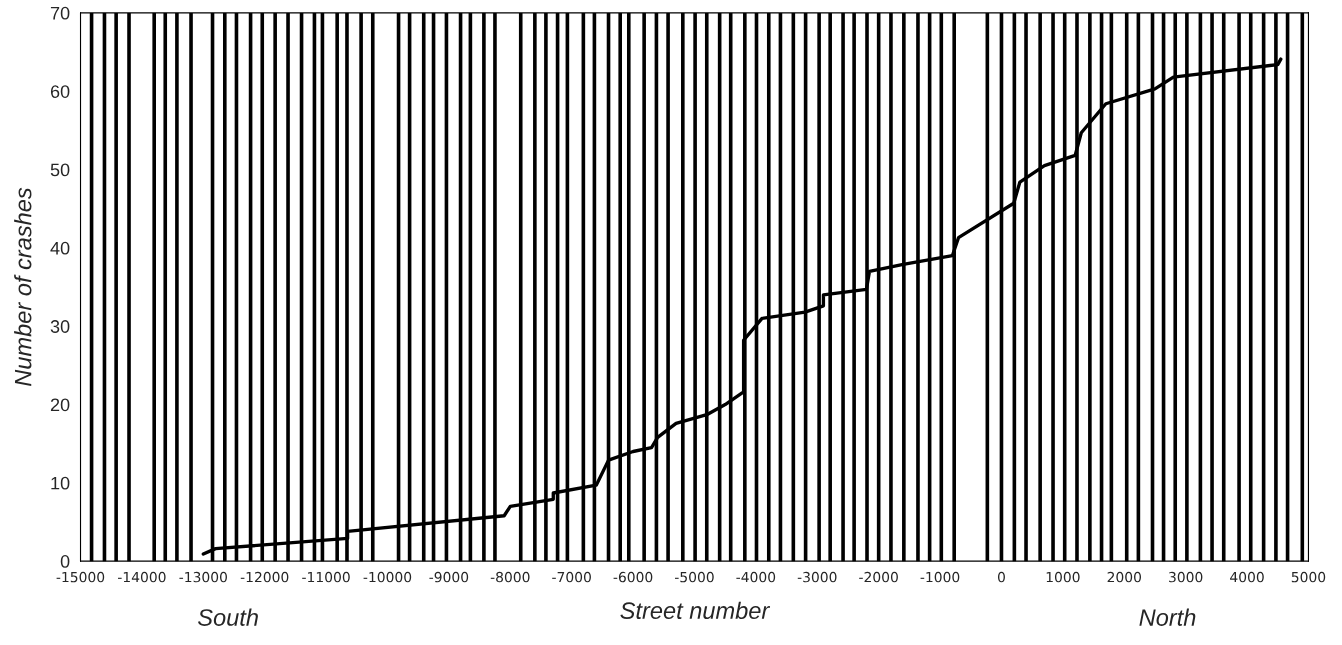 The height and width of the screenshot is (645, 1342). What do you see at coordinates (142, 577) in the screenshot?
I see `x-tick-label: -14000` at bounding box center [142, 577].